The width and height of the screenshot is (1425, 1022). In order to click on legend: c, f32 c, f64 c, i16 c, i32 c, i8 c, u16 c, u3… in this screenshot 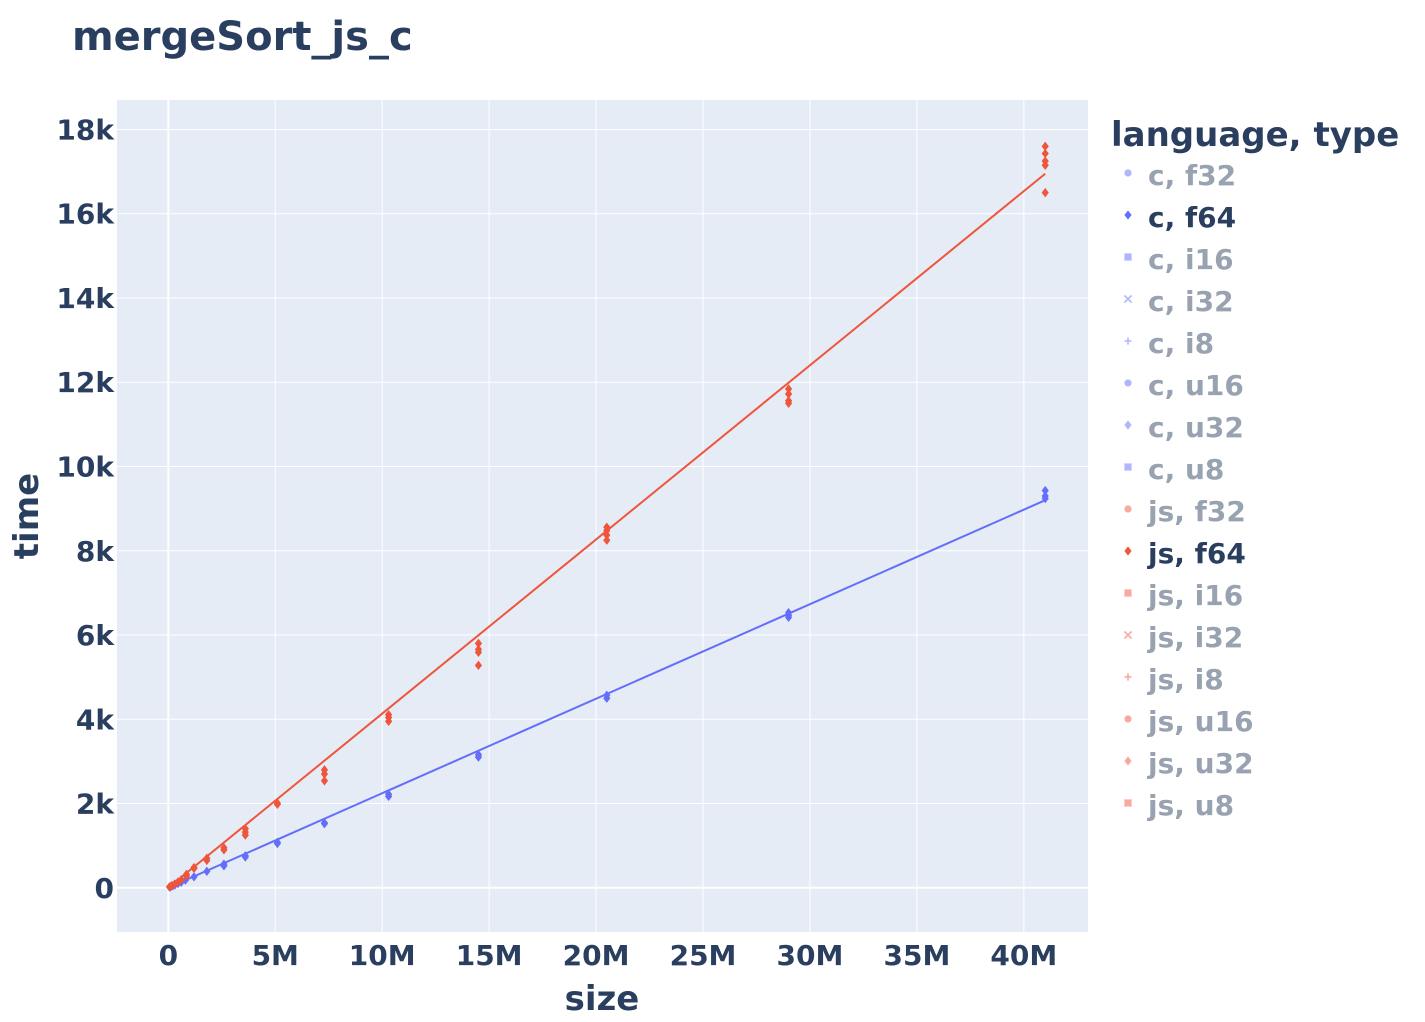, I will do `click(1188, 490)`.